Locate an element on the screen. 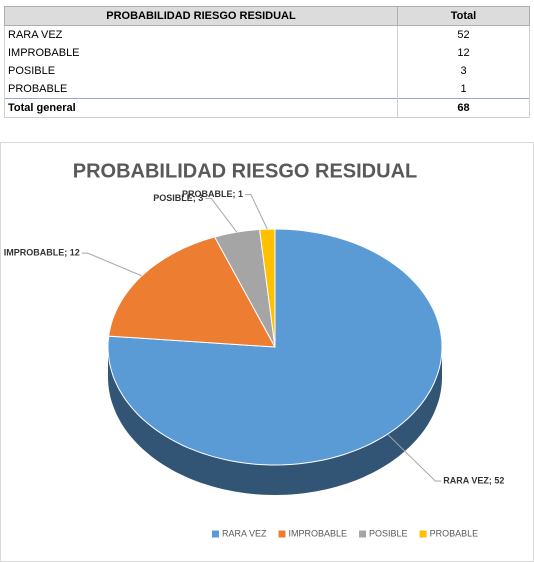 This screenshot has width=534, height=562. table-row: RARA VEZ 52 is located at coordinates (267, 34).